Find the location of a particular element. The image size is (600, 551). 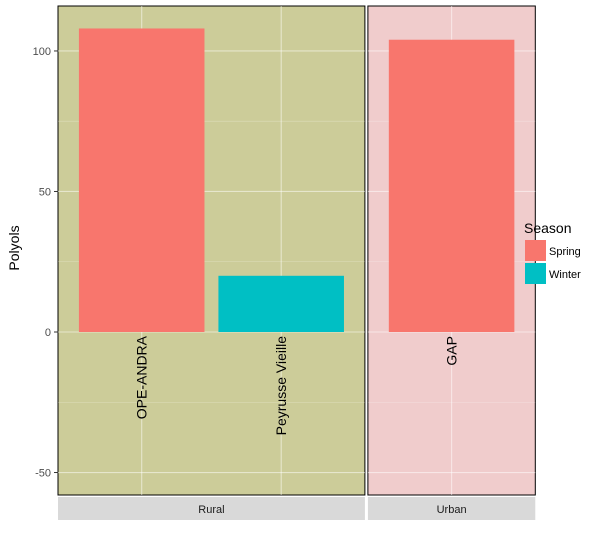

legend-label-winter: Winter is located at coordinates (565, 275).